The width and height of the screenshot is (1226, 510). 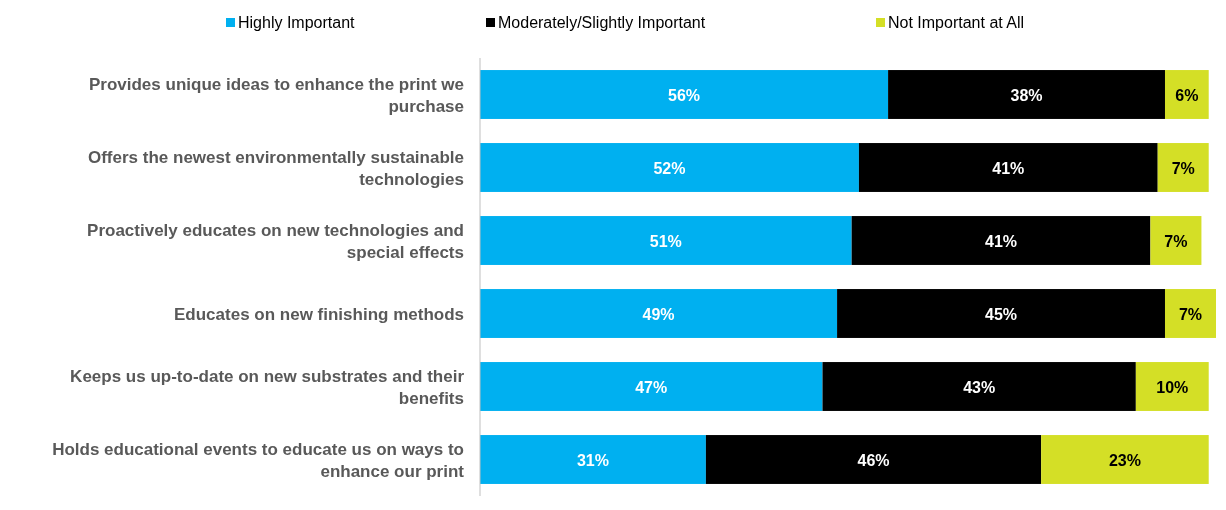 I want to click on data-label: 38%, so click(x=1026, y=95).